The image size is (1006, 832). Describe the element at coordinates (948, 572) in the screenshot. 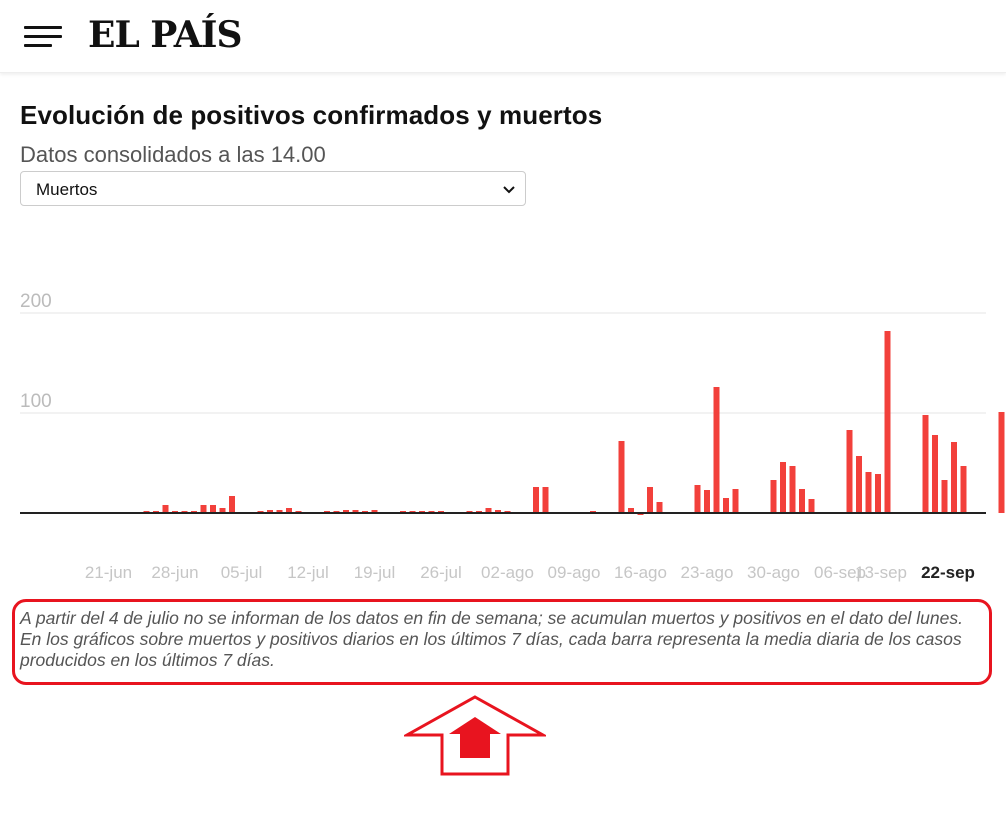

I see `x-tick-label: 22-sep` at that location.